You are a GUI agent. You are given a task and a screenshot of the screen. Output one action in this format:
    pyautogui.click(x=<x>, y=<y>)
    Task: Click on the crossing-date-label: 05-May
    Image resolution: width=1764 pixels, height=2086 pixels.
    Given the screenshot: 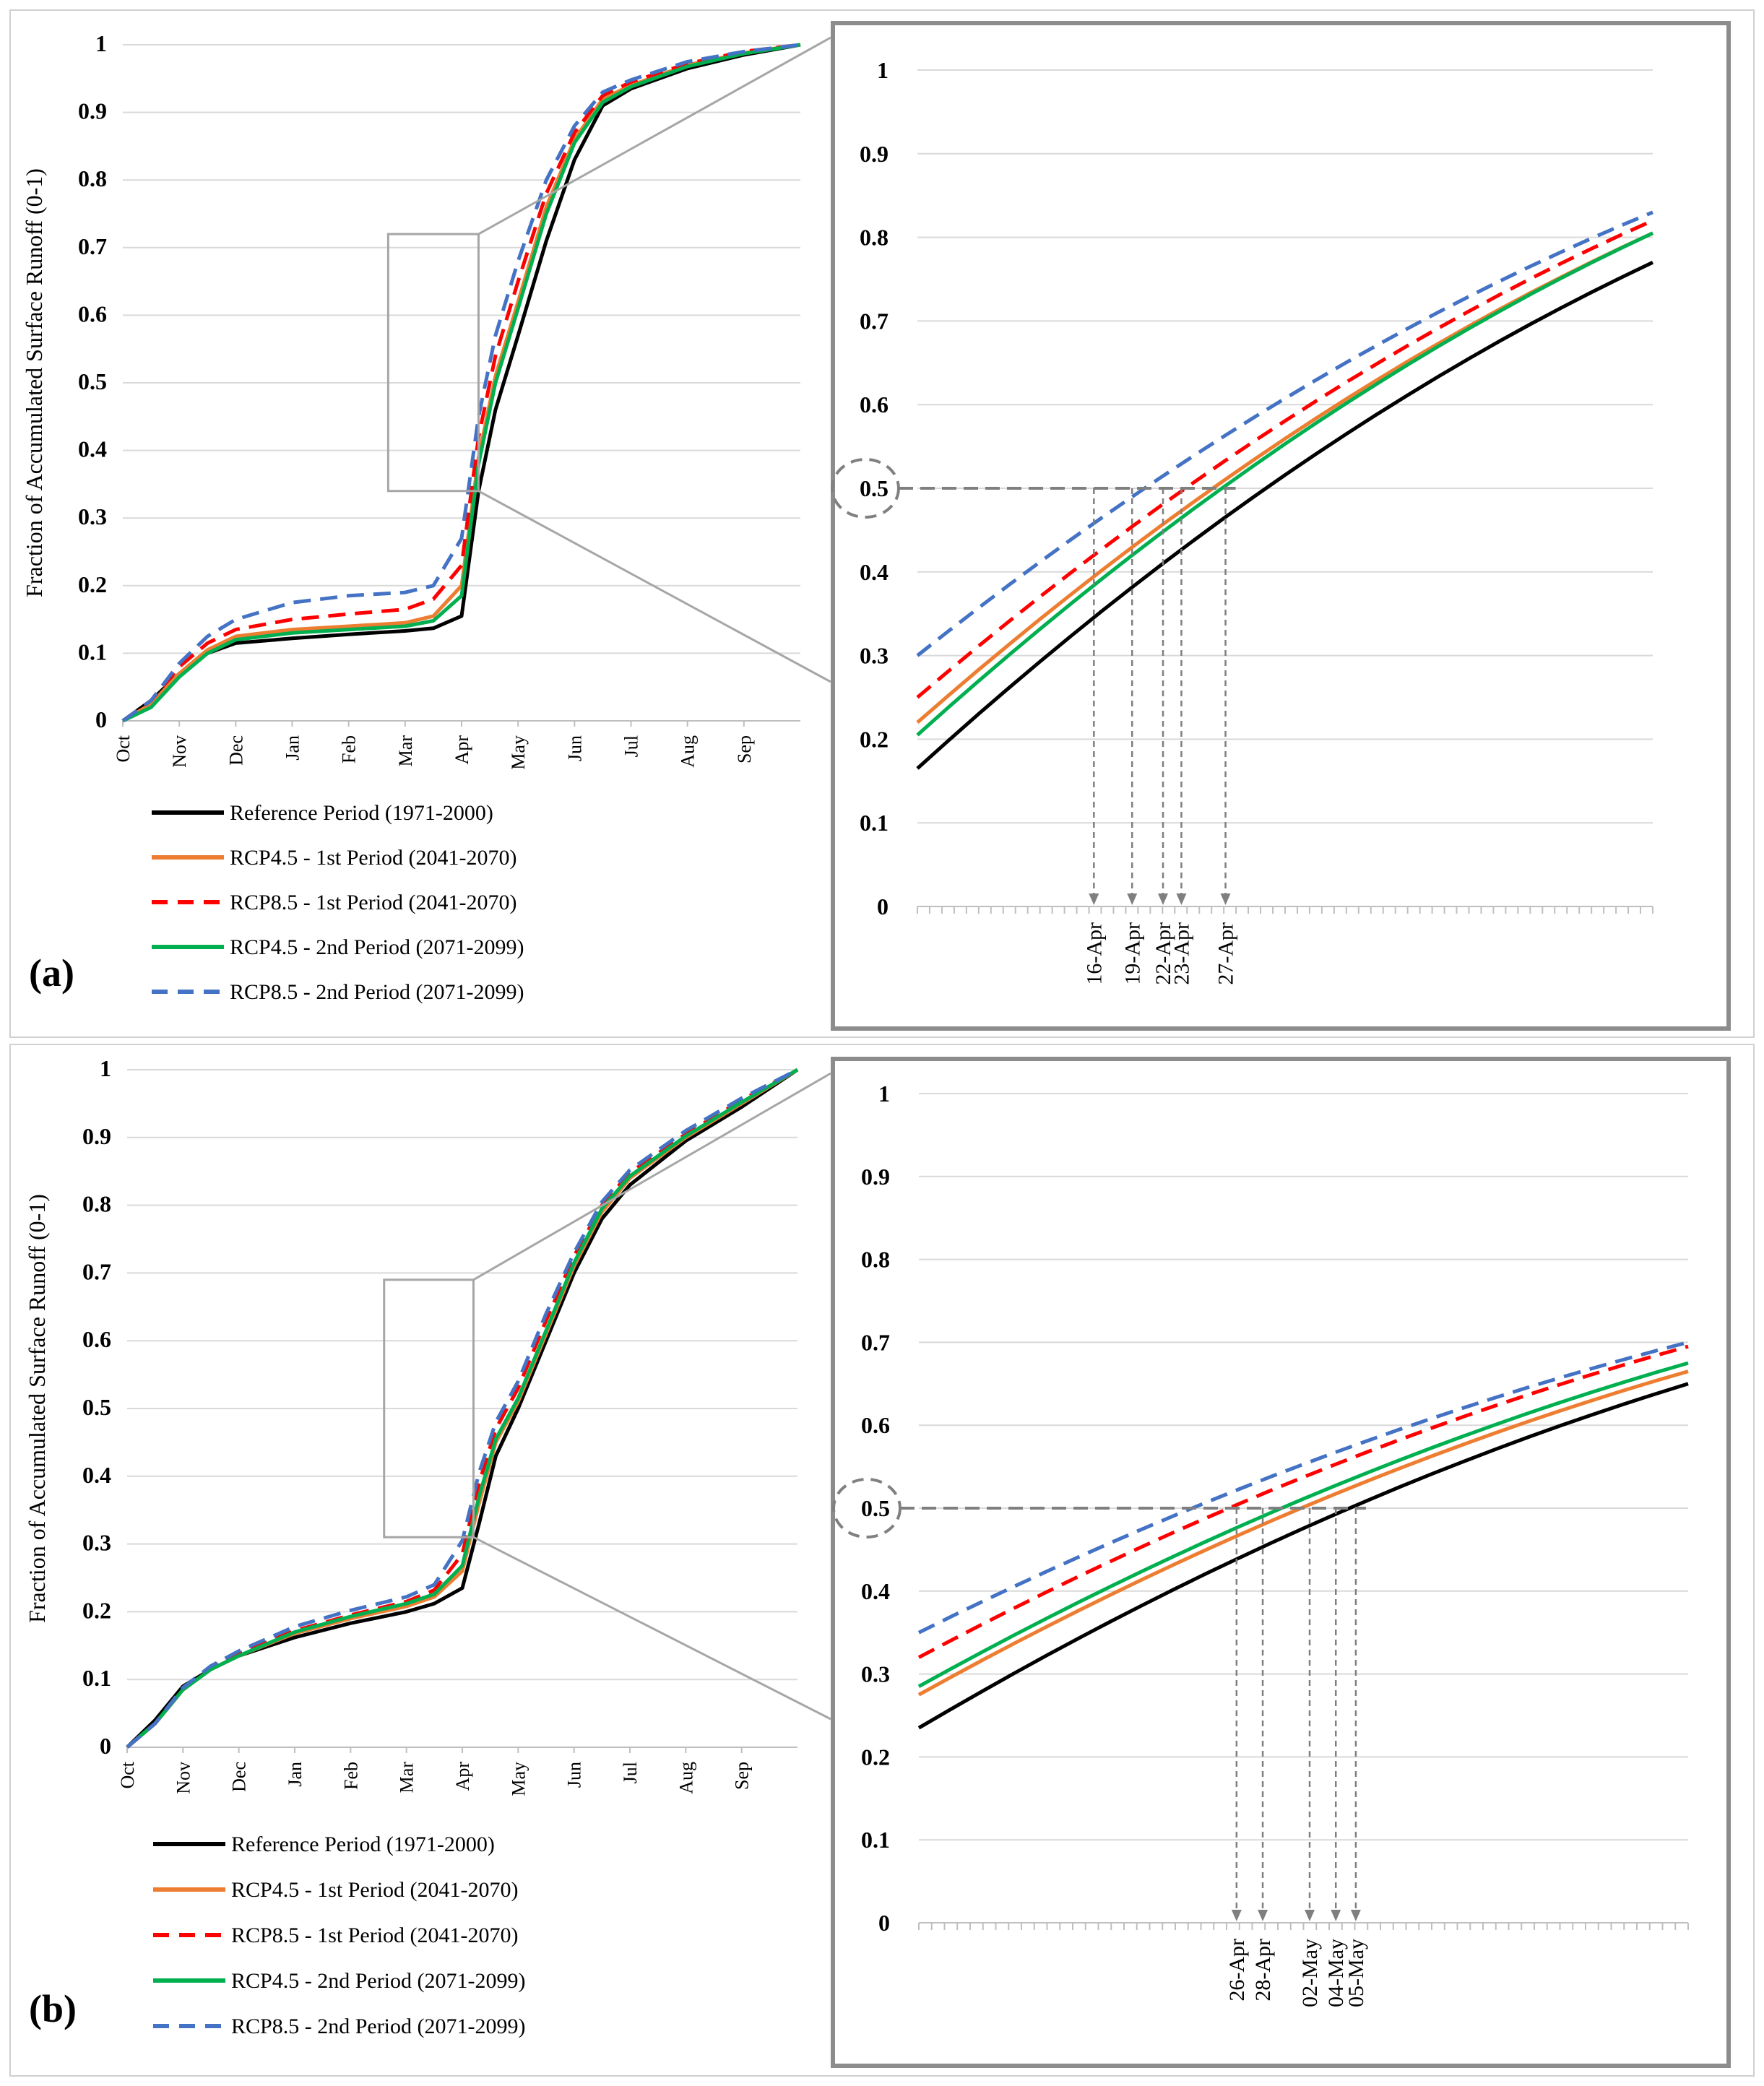 What is the action you would take?
    pyautogui.click(x=1356, y=1973)
    